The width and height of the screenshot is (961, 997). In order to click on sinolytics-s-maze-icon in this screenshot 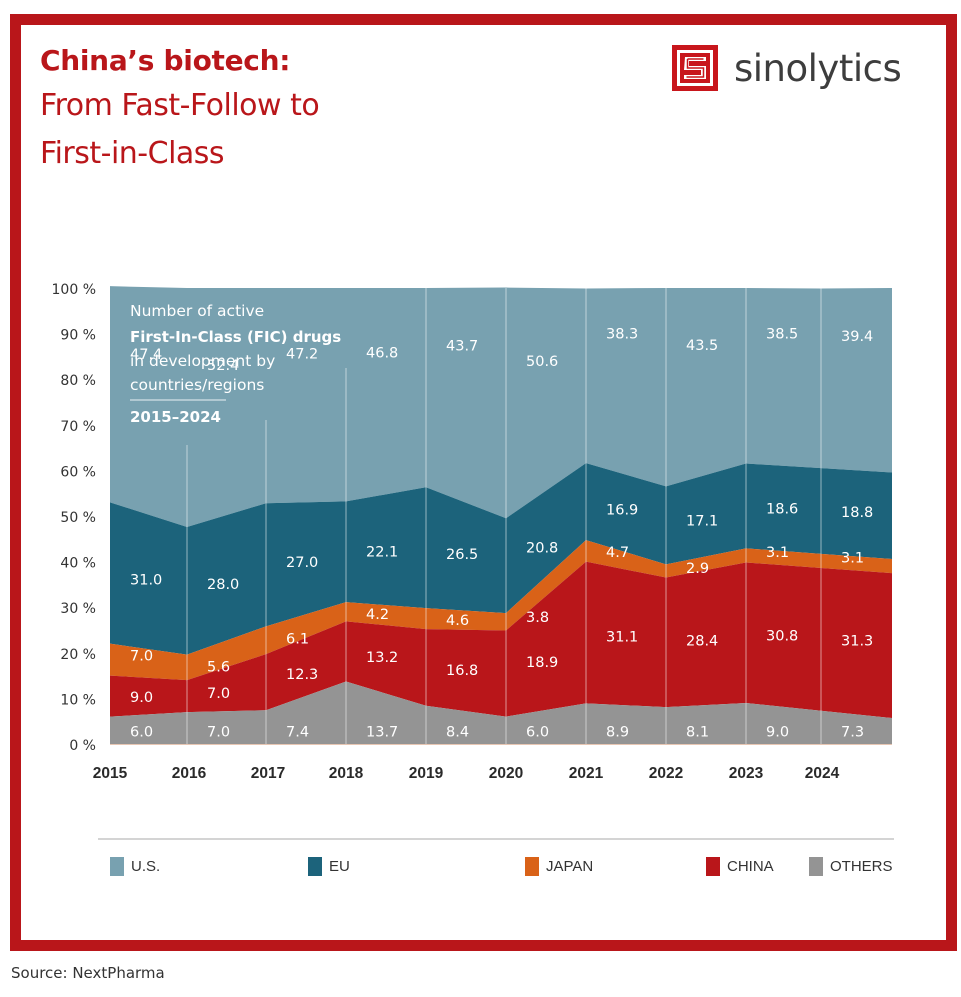, I will do `click(695, 68)`.